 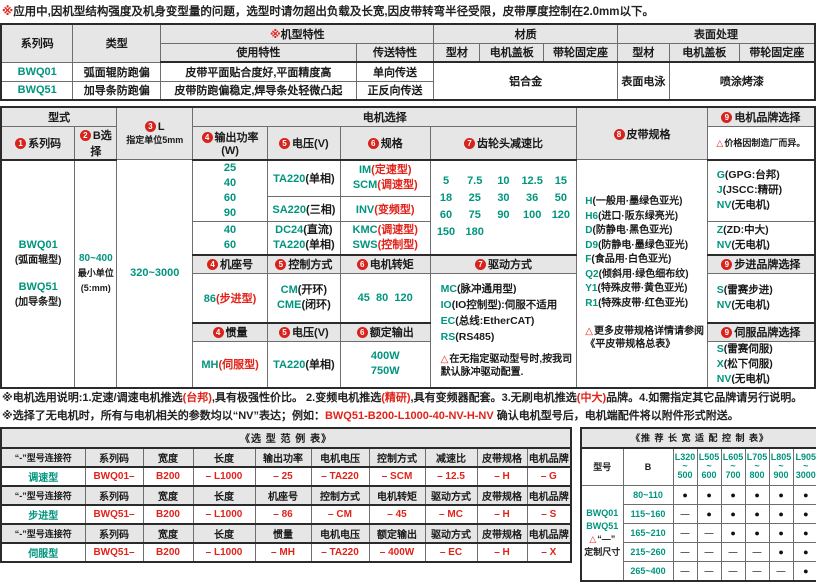 What do you see at coordinates (777, 52) in the screenshot?
I see `header-pulley-seat-2: 带轮固定座` at bounding box center [777, 52].